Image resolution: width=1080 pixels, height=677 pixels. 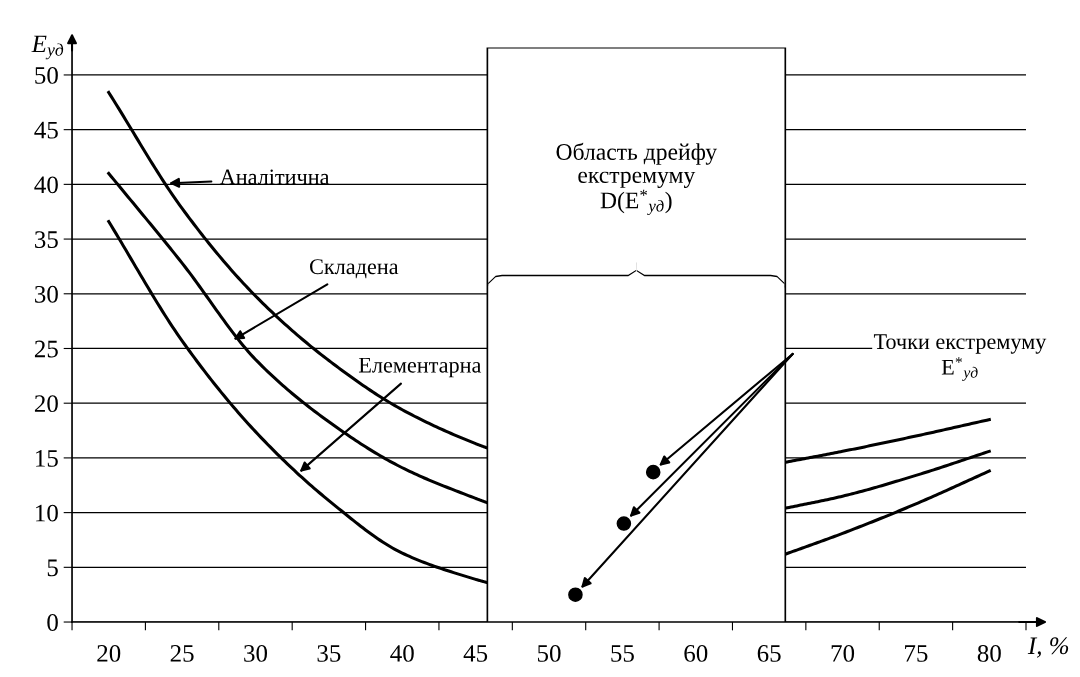 I want to click on x-tick-label: 20, so click(x=109, y=653).